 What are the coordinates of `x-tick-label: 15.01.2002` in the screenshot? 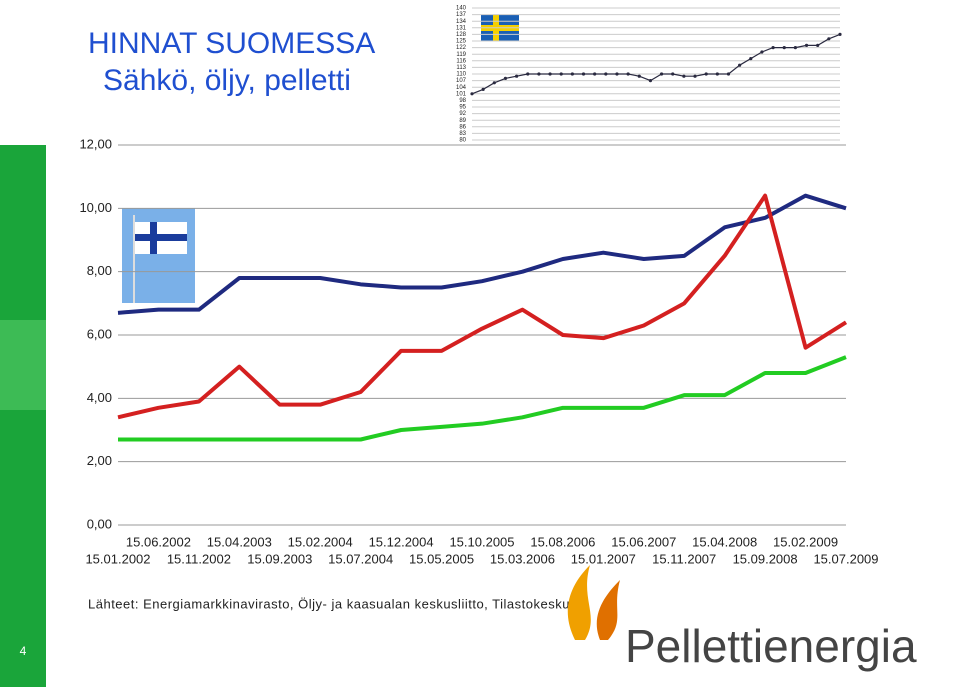 It's located at (117, 558).